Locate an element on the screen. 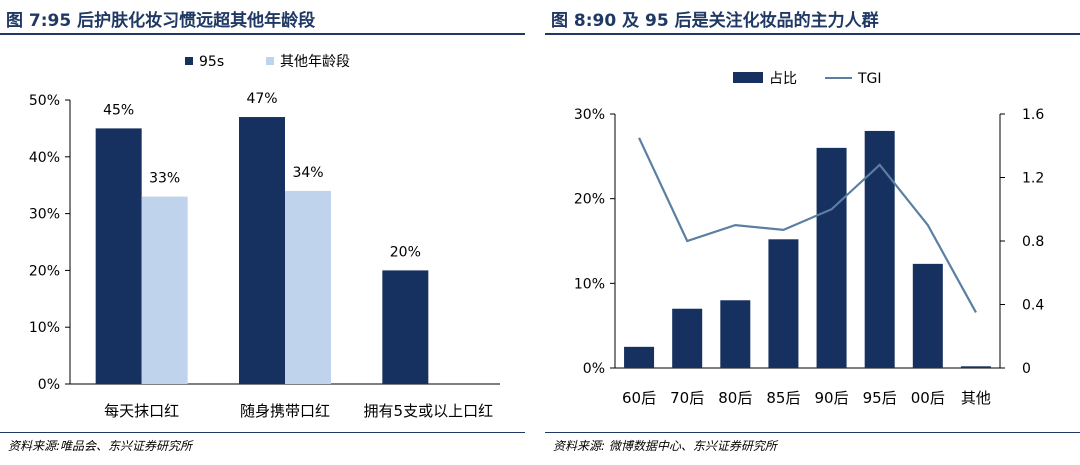 The image size is (1080, 465). legend-label-share: 占比 is located at coordinates (783, 79).